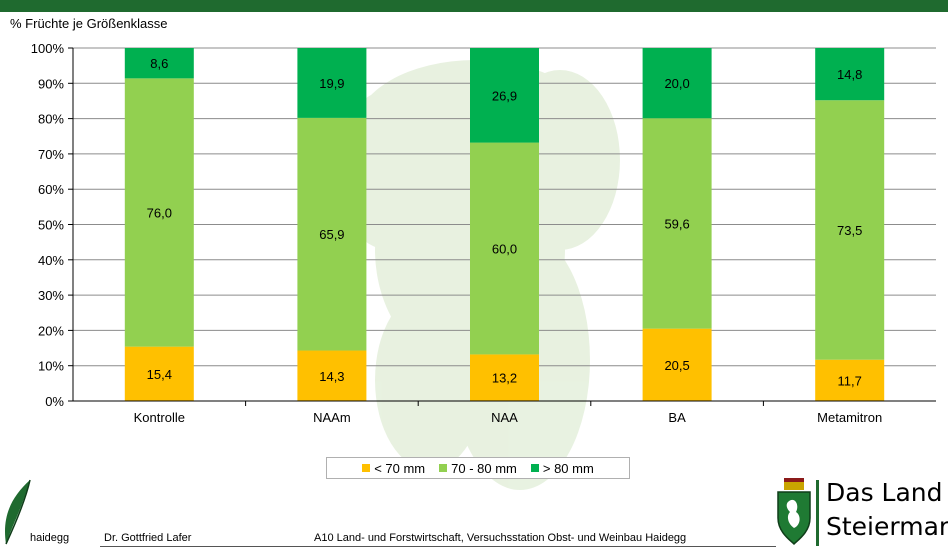 The image size is (948, 549). I want to click on footer-author: Dr. Gottfried Lafer, so click(148, 538).